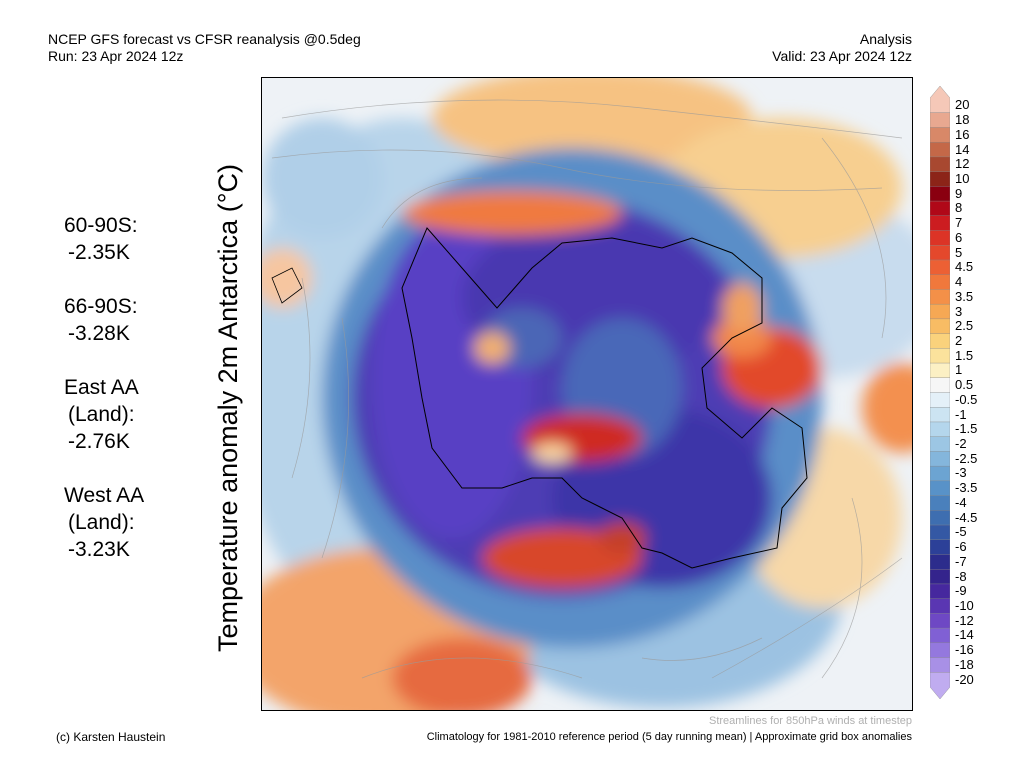 Image resolution: width=1024 pixels, height=768 pixels. What do you see at coordinates (966, 488) in the screenshot?
I see `colorbar-label: -3.5` at bounding box center [966, 488].